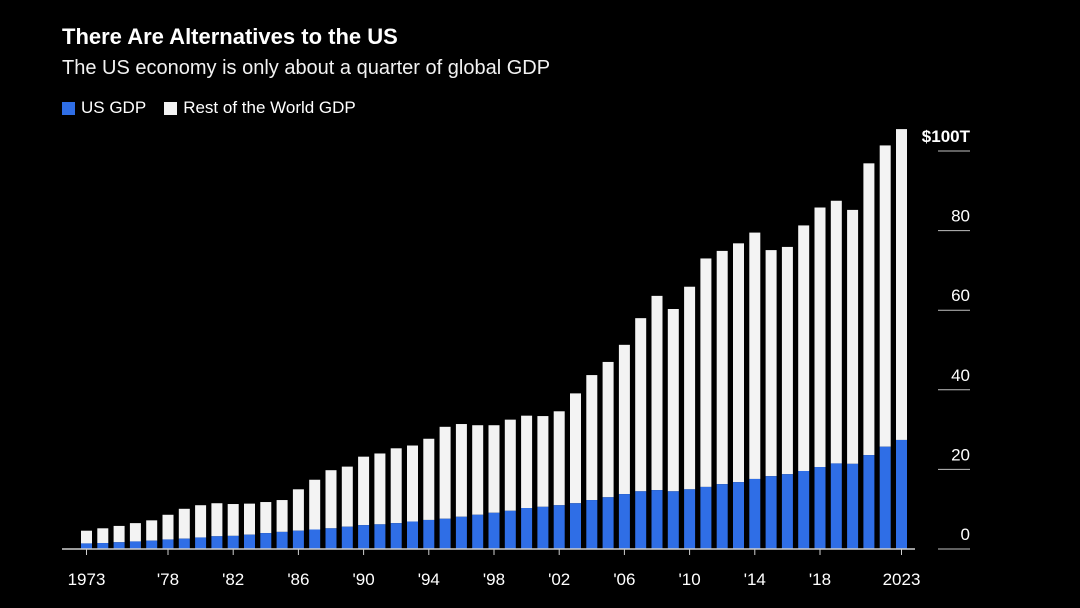 The height and width of the screenshot is (608, 1080). I want to click on x-tick-label: '02, so click(559, 579).